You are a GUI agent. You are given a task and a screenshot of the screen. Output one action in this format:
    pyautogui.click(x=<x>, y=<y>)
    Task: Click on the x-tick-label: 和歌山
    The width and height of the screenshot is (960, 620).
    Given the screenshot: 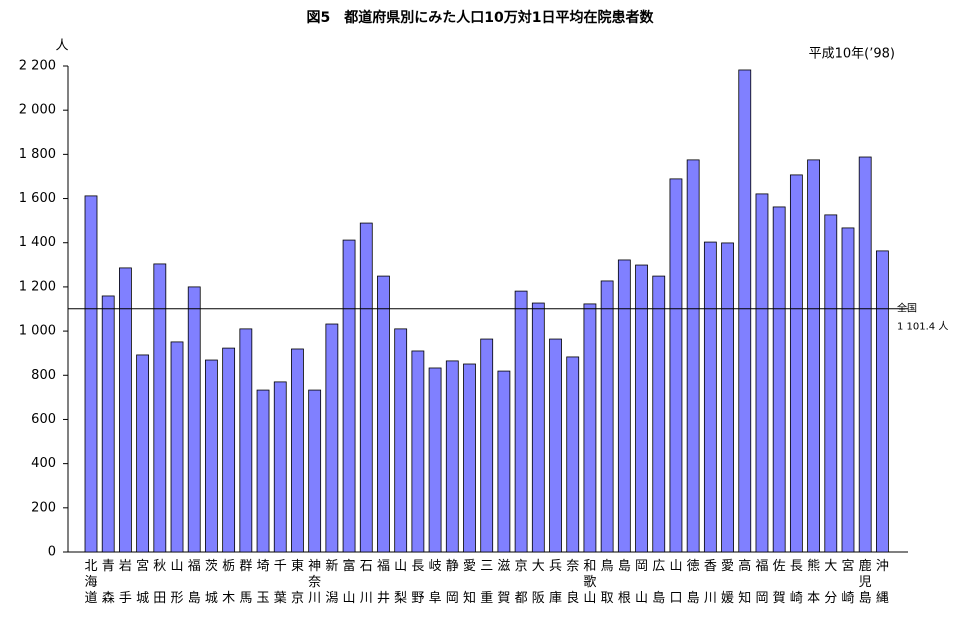 What is the action you would take?
    pyautogui.click(x=589, y=582)
    